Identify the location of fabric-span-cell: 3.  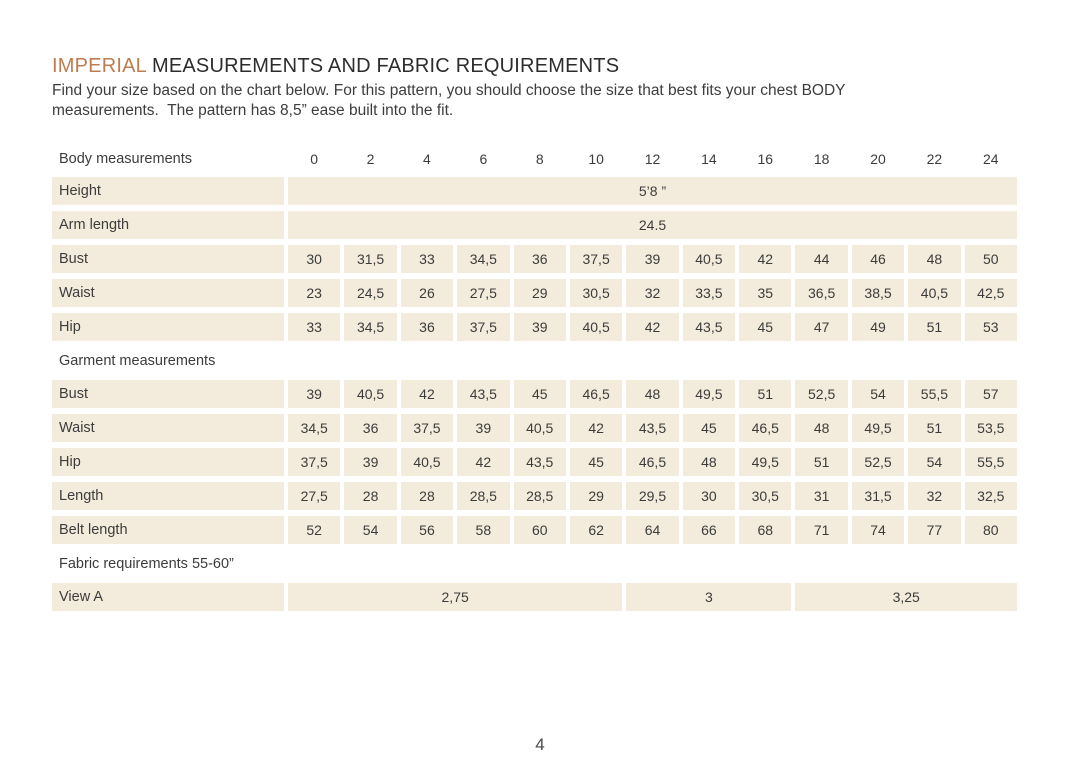
(709, 597).